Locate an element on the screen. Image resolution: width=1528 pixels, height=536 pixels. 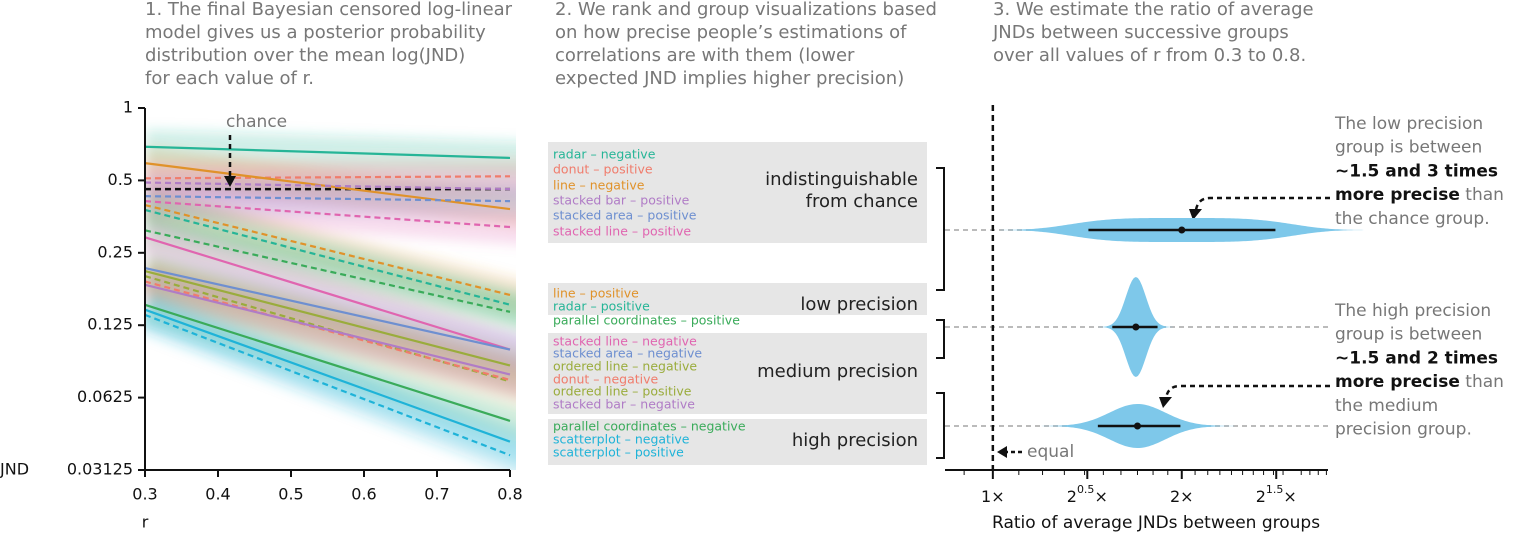
x-tick-label: 20.5× is located at coordinates (1087, 494).